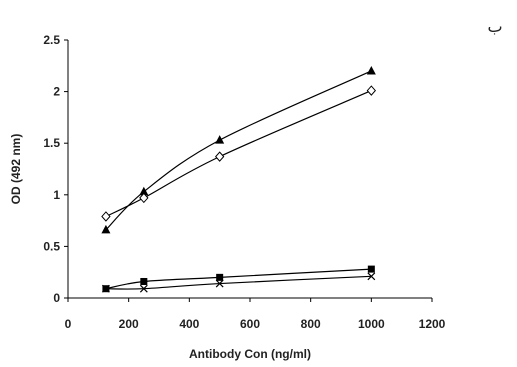 The width and height of the screenshot is (517, 367). Describe the element at coordinates (494, 26) in the screenshot. I see `panel-label: ب` at that location.